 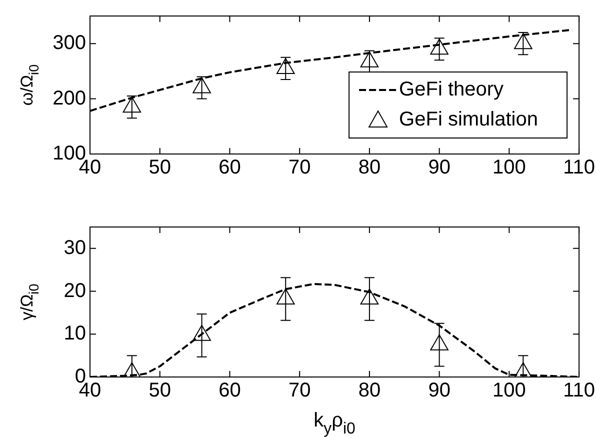 What do you see at coordinates (69, 43) in the screenshot?
I see `y-tick-label: 300` at bounding box center [69, 43].